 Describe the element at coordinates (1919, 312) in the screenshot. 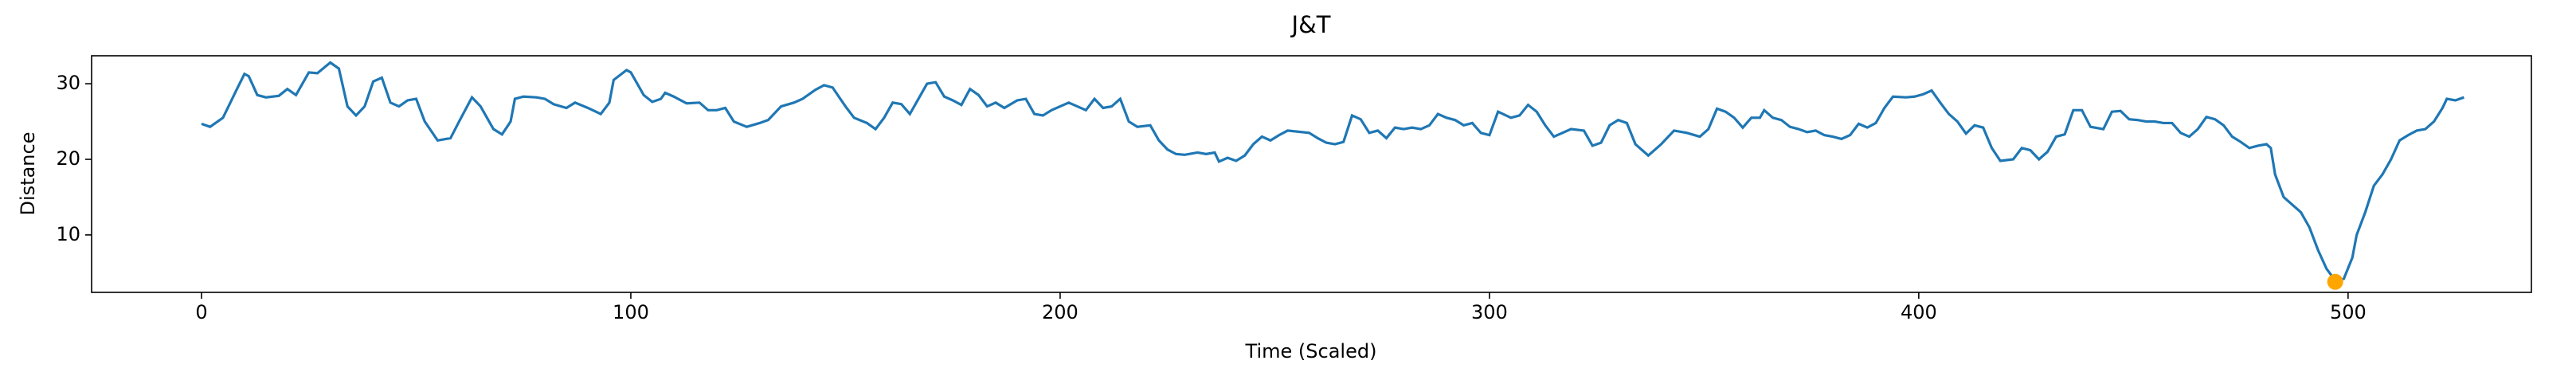

I see `x-tick-label: 400` at that location.